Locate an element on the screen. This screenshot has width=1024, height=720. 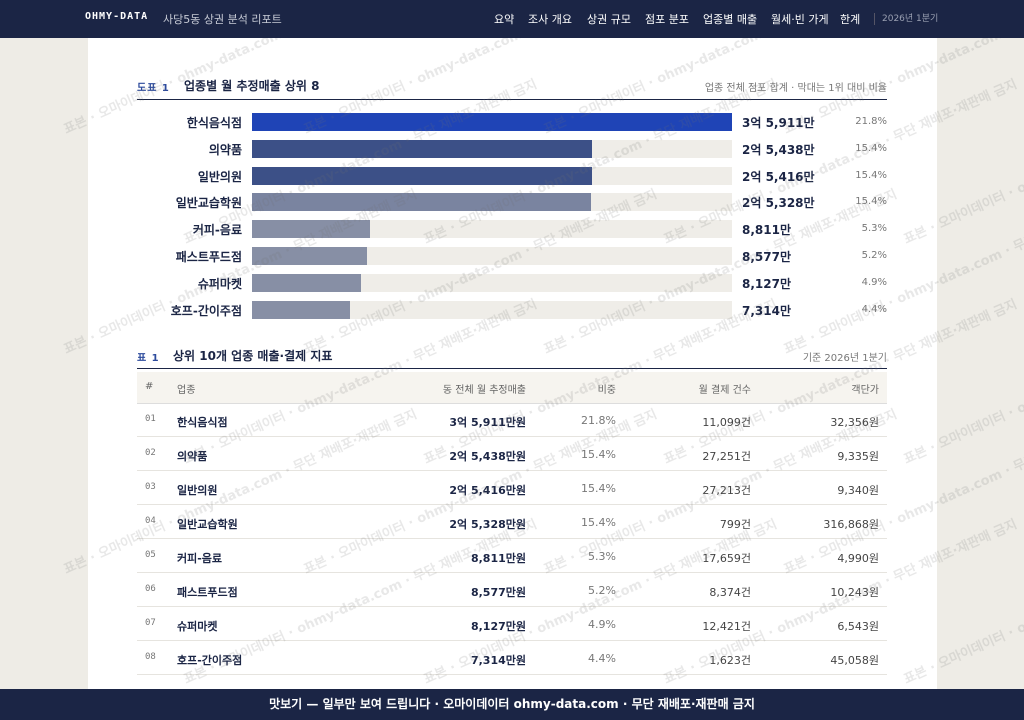
bar-label: 일반교습학원 is located at coordinates (208, 203).